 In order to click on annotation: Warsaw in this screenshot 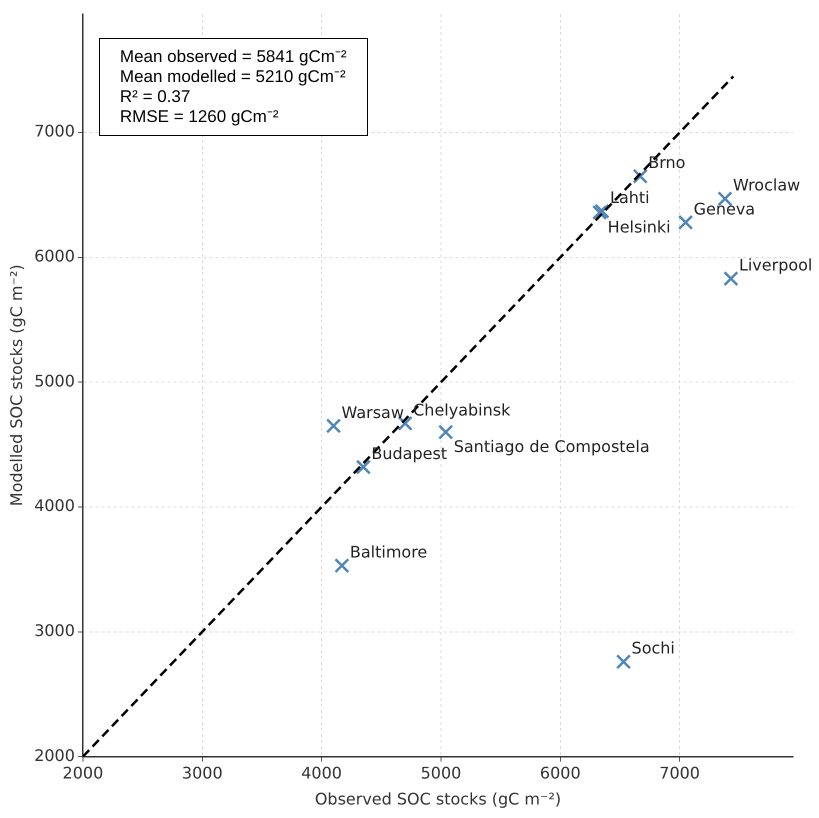, I will do `click(373, 412)`.